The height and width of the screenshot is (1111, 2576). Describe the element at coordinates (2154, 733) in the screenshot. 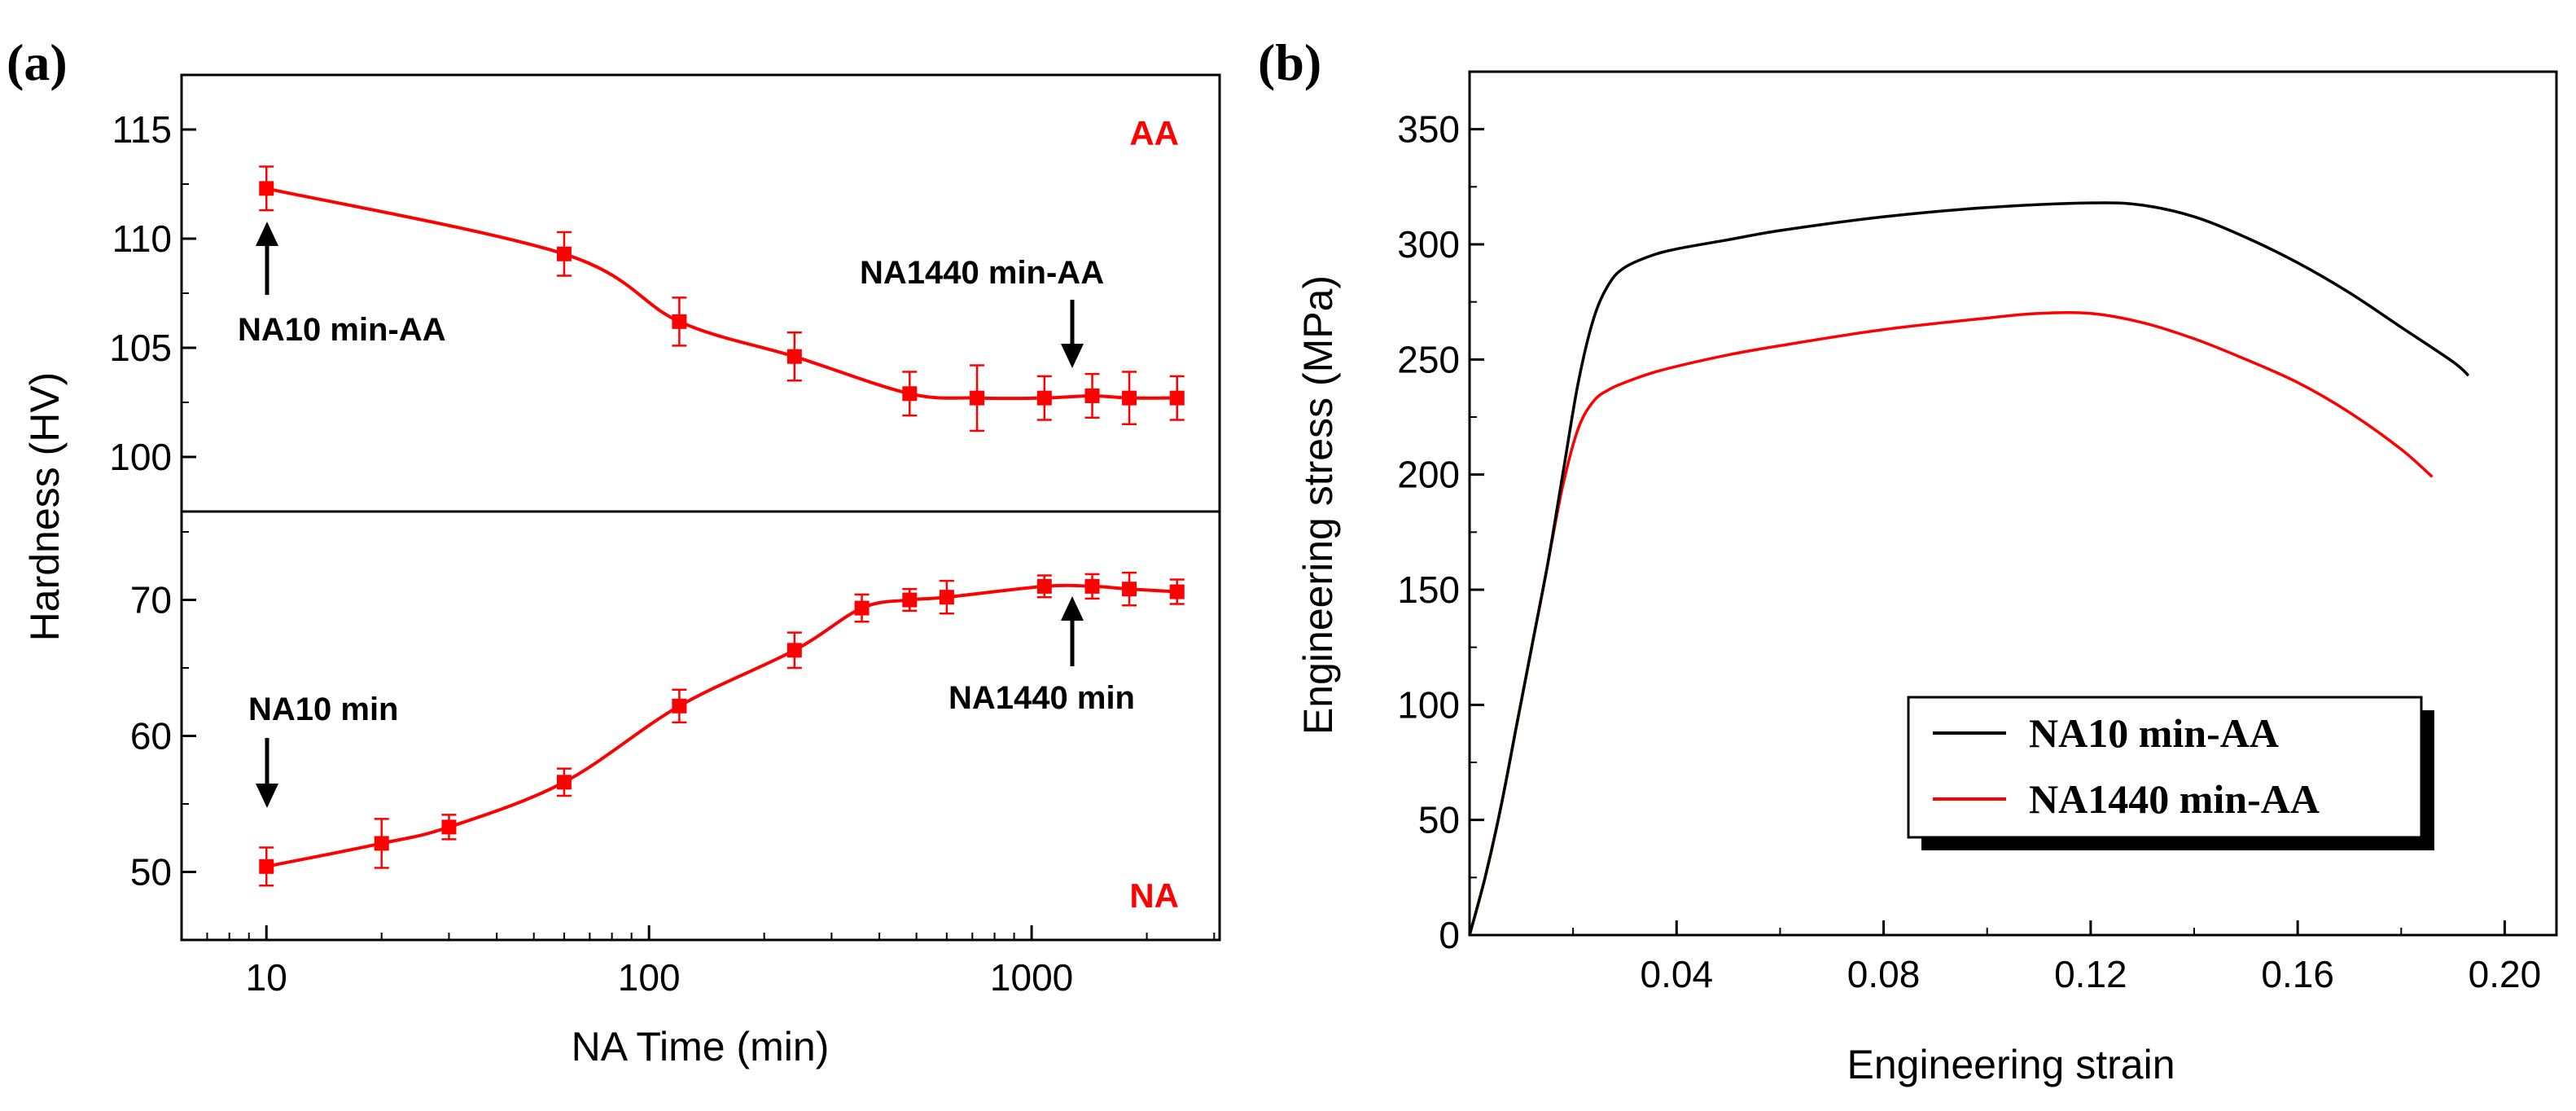

I see `legend-label-na10: NA10 min-AA` at that location.